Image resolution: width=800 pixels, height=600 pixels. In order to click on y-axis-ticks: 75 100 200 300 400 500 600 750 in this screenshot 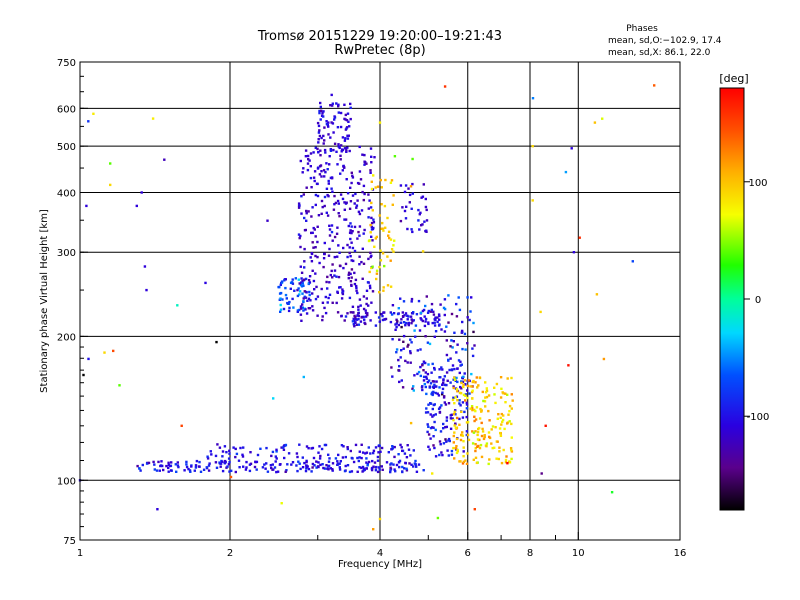, I will do `click(72, 302)`.